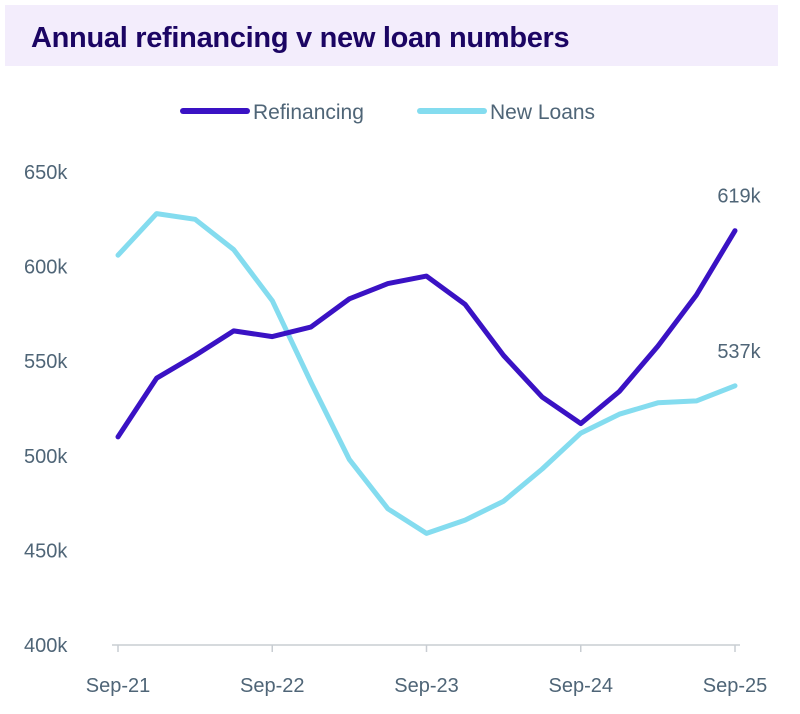 This screenshot has height=714, width=800. What do you see at coordinates (46, 646) in the screenshot?
I see `y-tick-label: 400k` at bounding box center [46, 646].